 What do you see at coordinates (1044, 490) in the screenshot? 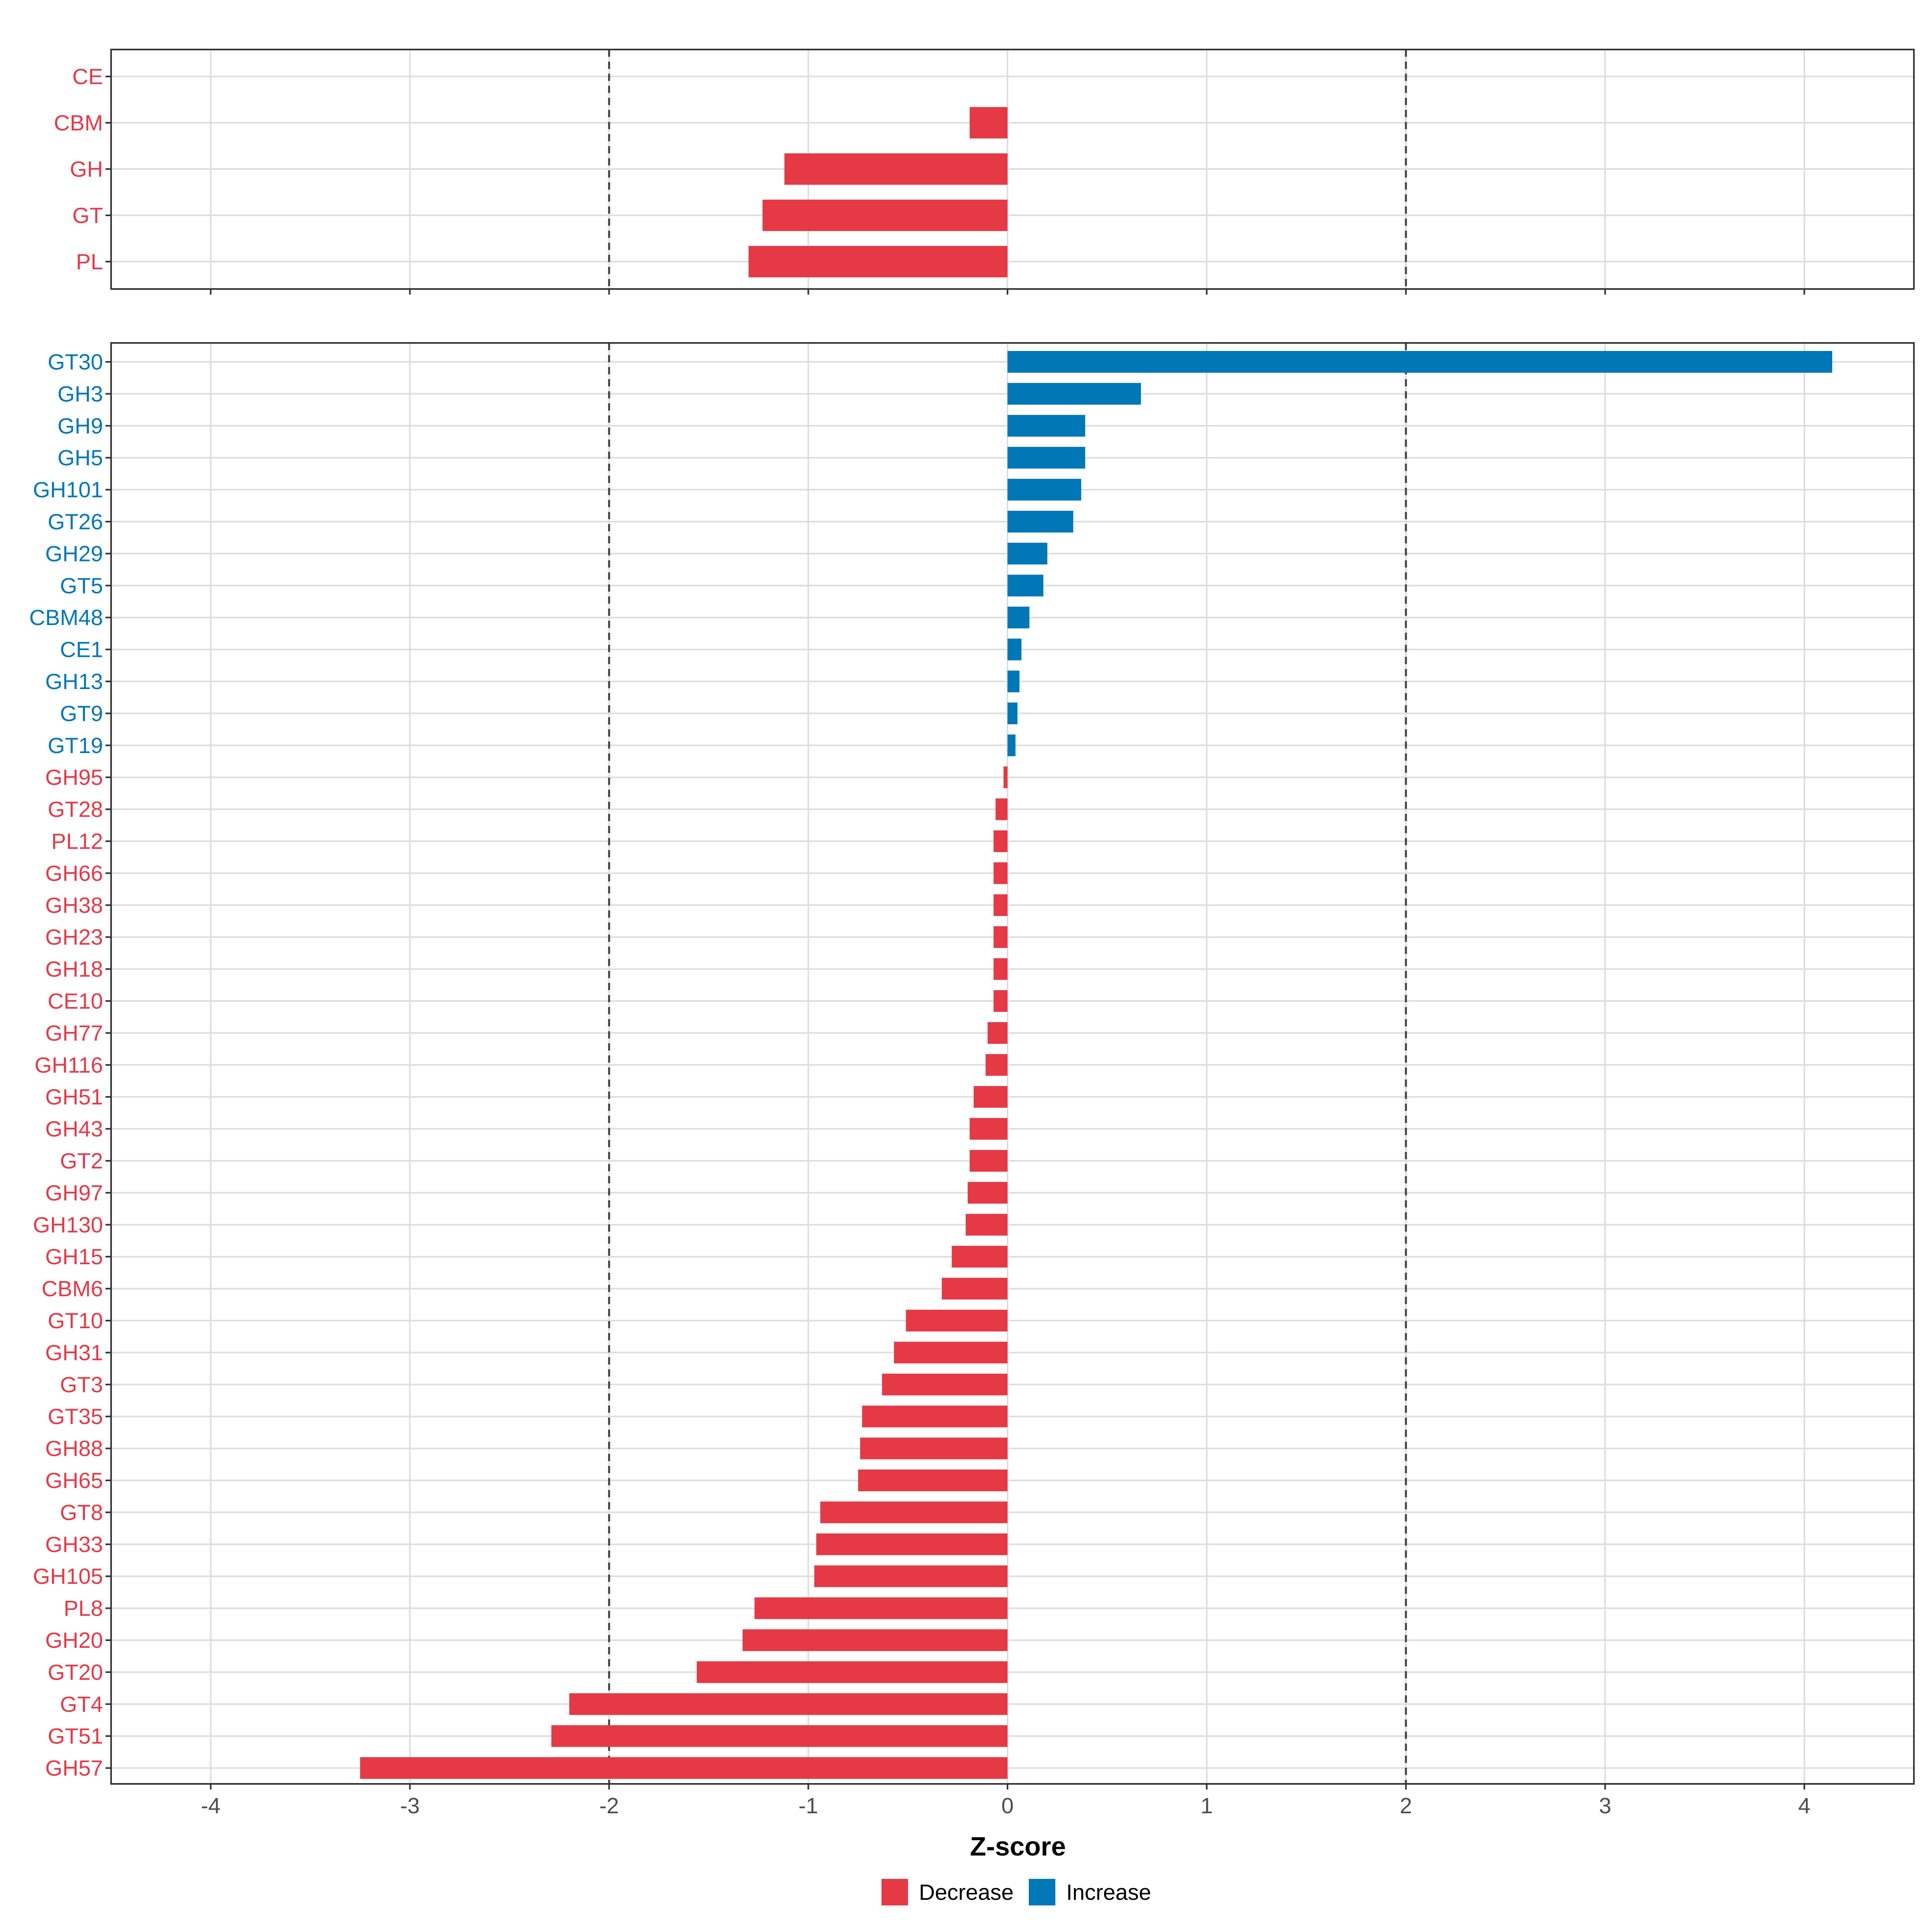
I see `bottom-bar-gh101` at bounding box center [1044, 490].